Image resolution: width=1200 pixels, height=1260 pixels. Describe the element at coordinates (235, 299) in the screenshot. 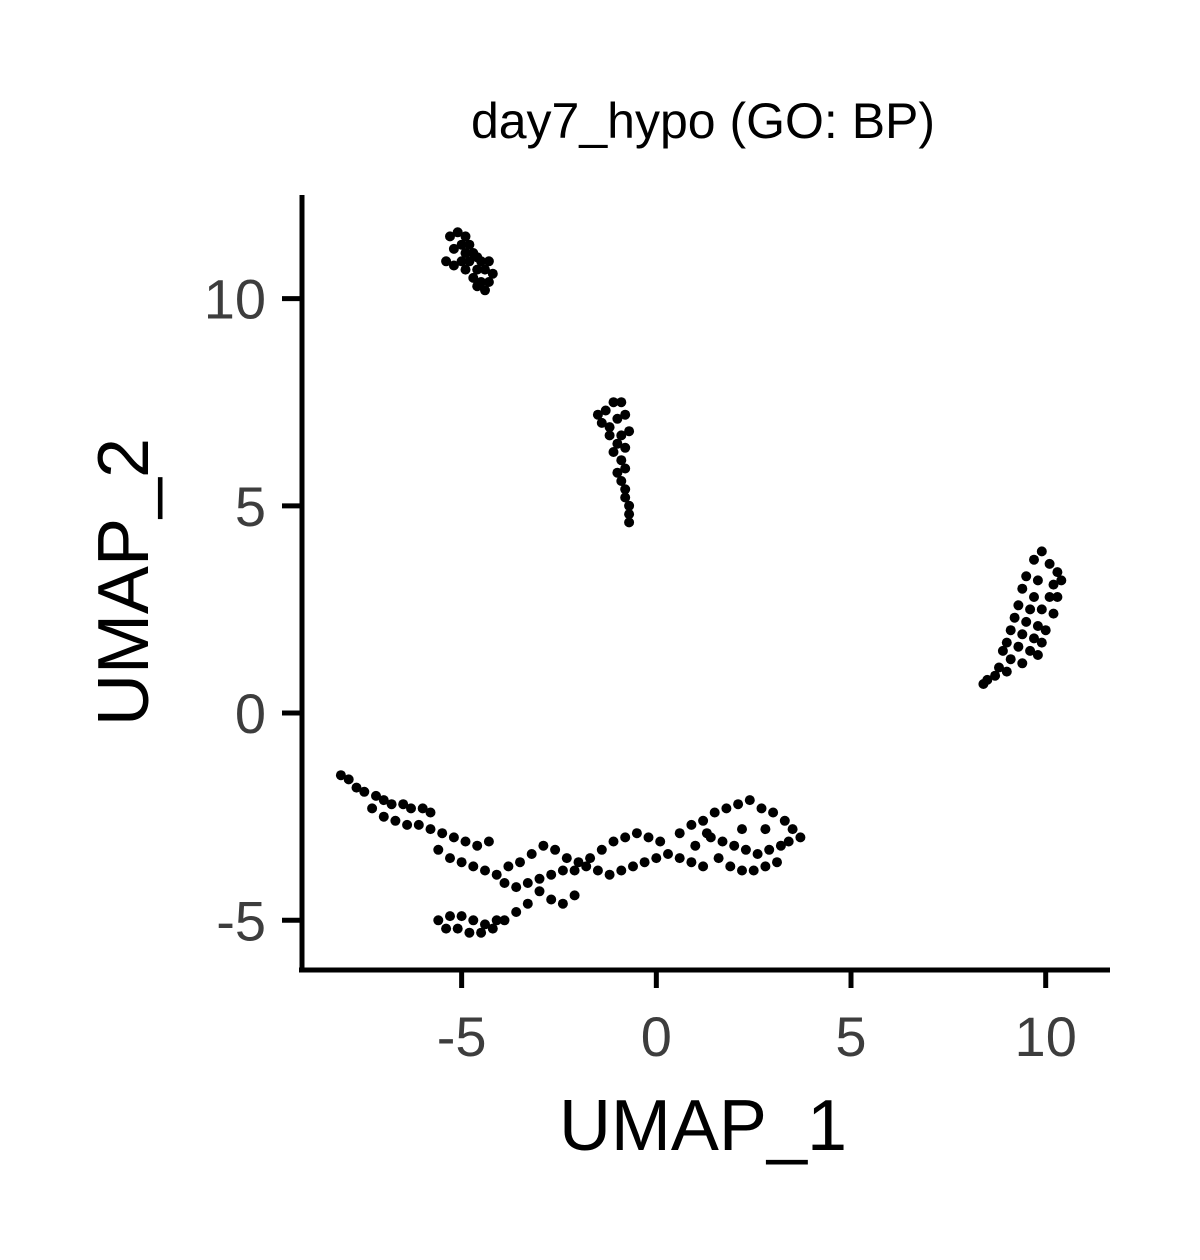

I see `y-tick-label: 10` at that location.